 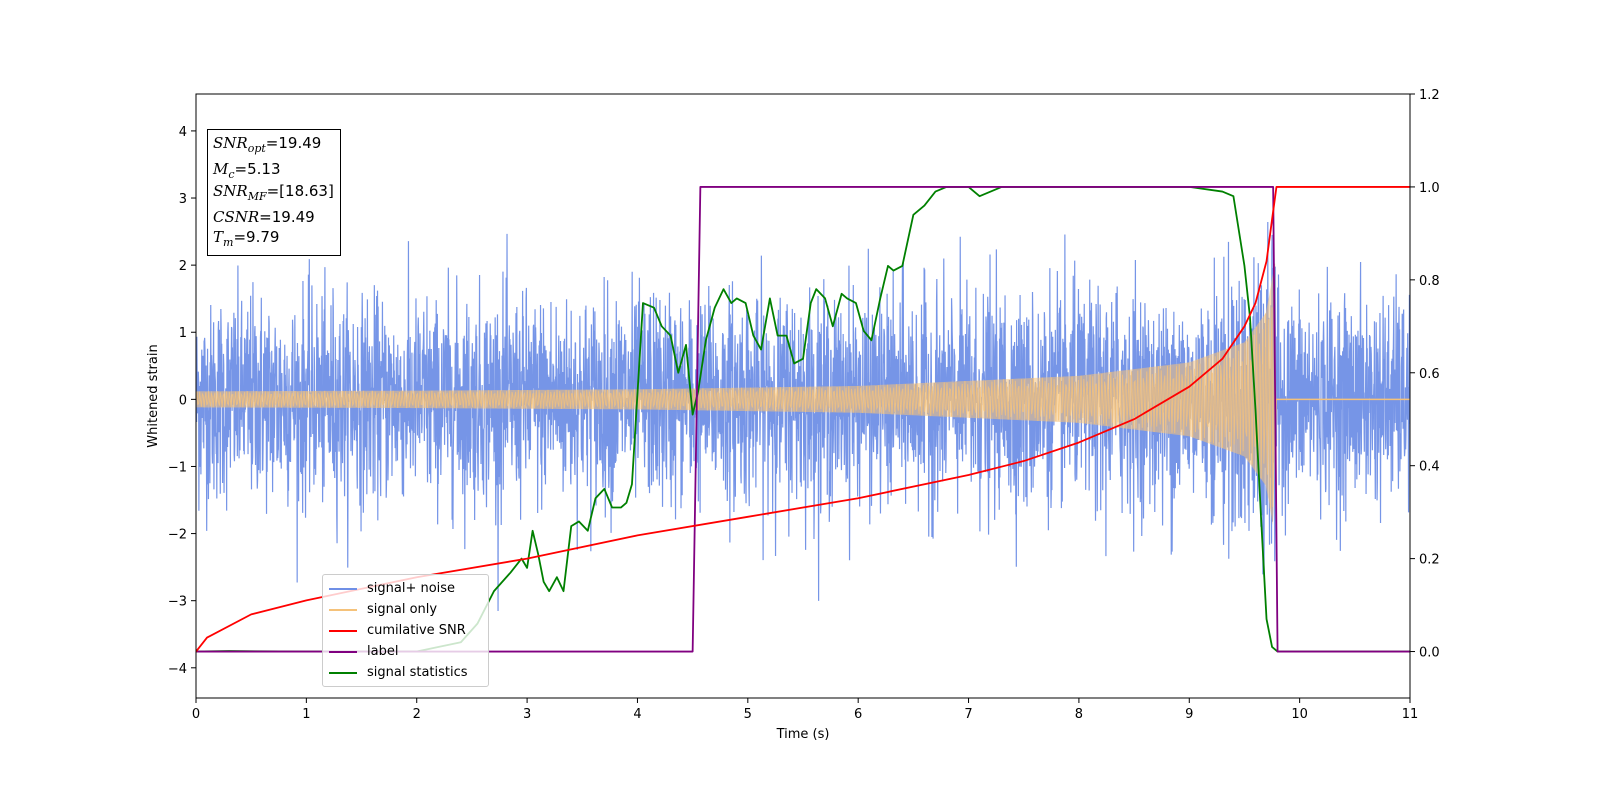 I want to click on legend-label: cumilative SNR, so click(x=416, y=630).